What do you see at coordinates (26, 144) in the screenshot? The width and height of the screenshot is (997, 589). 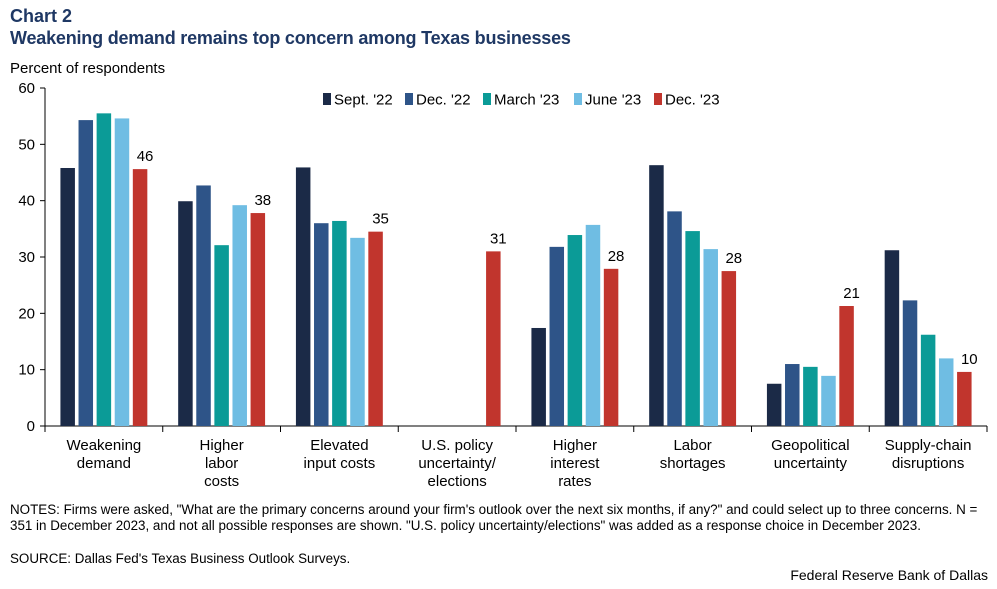 I see `y-tick-label: 50` at bounding box center [26, 144].